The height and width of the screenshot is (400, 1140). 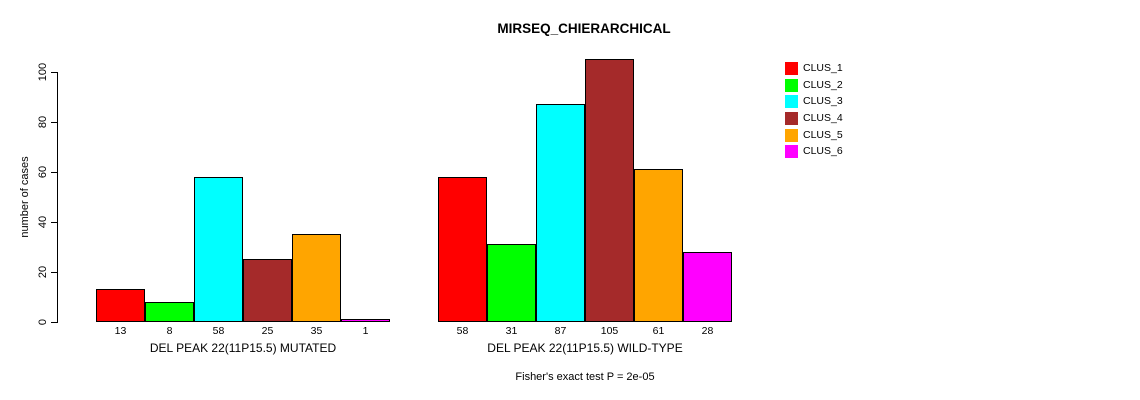 I want to click on y-tick-label: 100, so click(x=43, y=72).